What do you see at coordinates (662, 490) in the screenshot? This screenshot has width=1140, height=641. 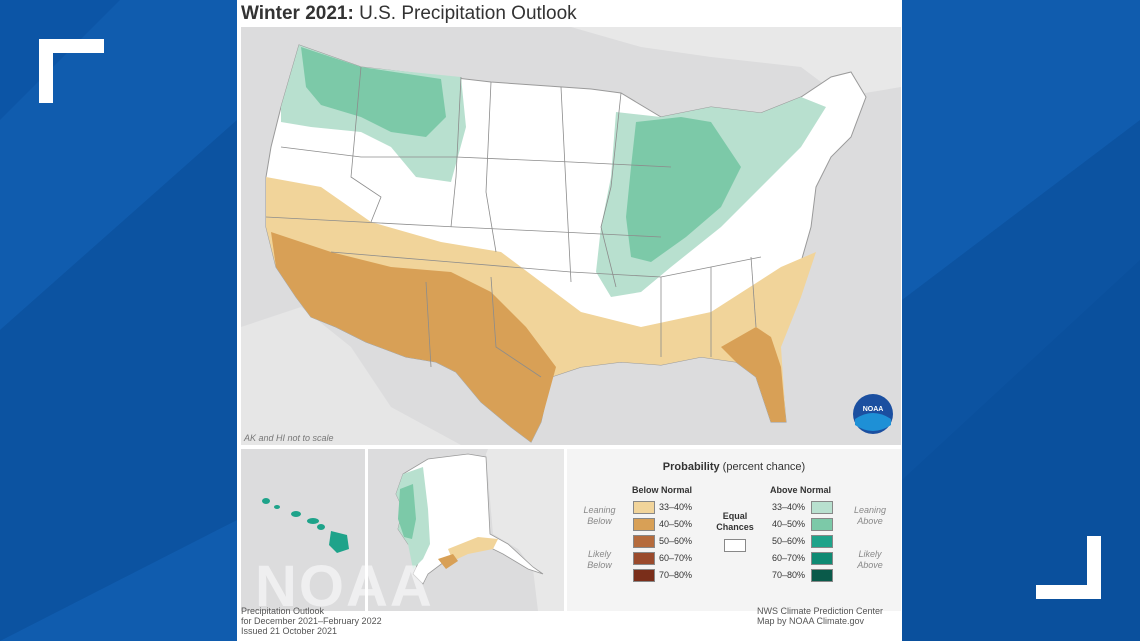 I see `below-normal-header: Below Normal` at bounding box center [662, 490].